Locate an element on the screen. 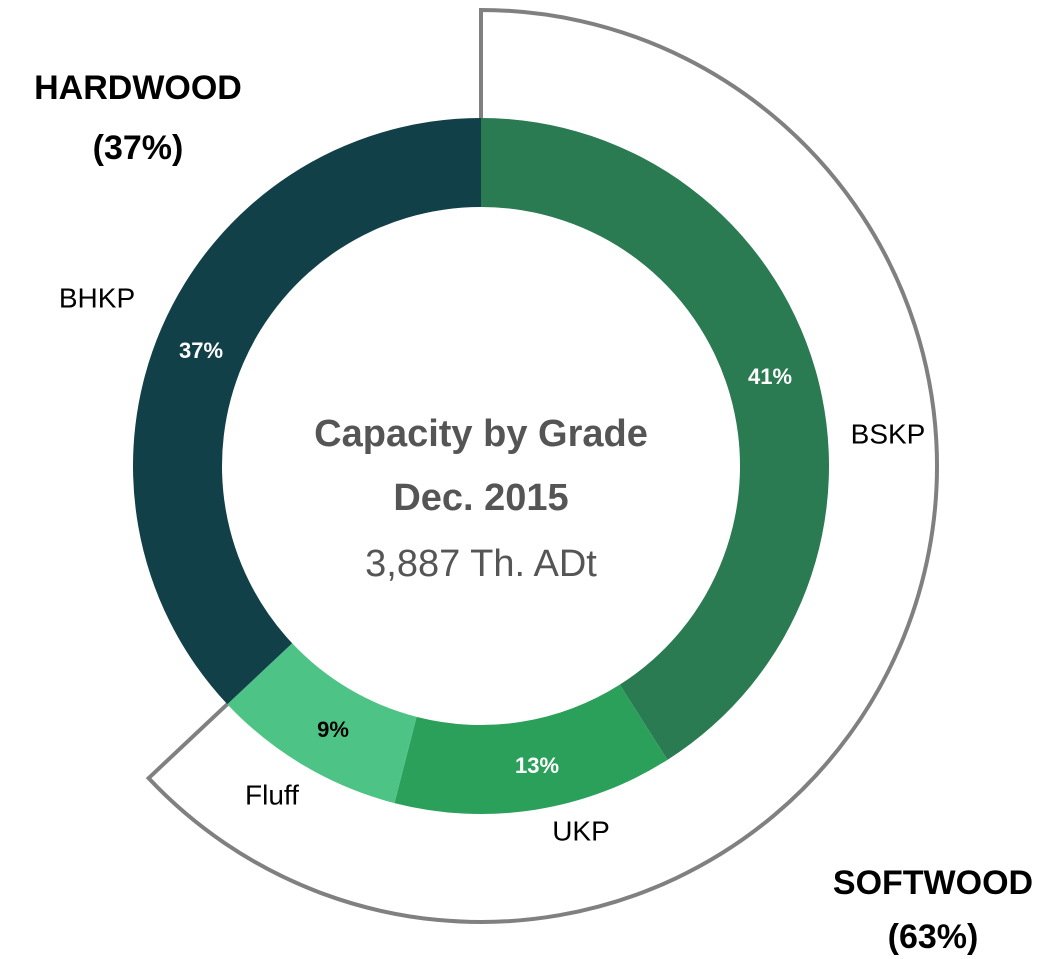 This screenshot has width=1053, height=959. data-label: 13% is located at coordinates (537, 765).